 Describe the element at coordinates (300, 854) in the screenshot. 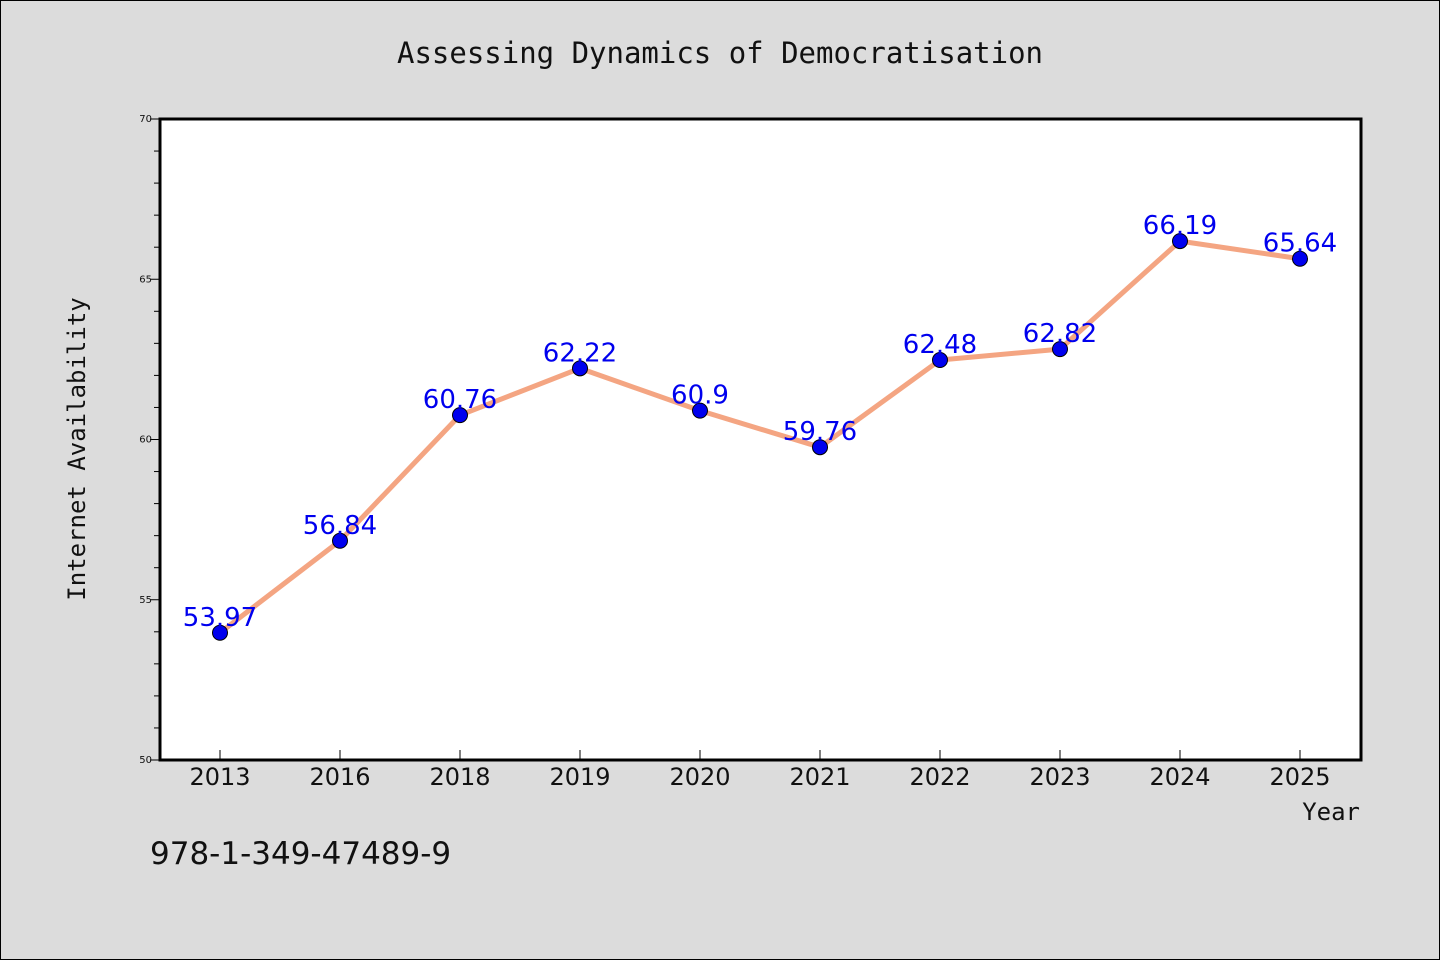

I see `isbn-label: 978-1-349-47489-9` at that location.